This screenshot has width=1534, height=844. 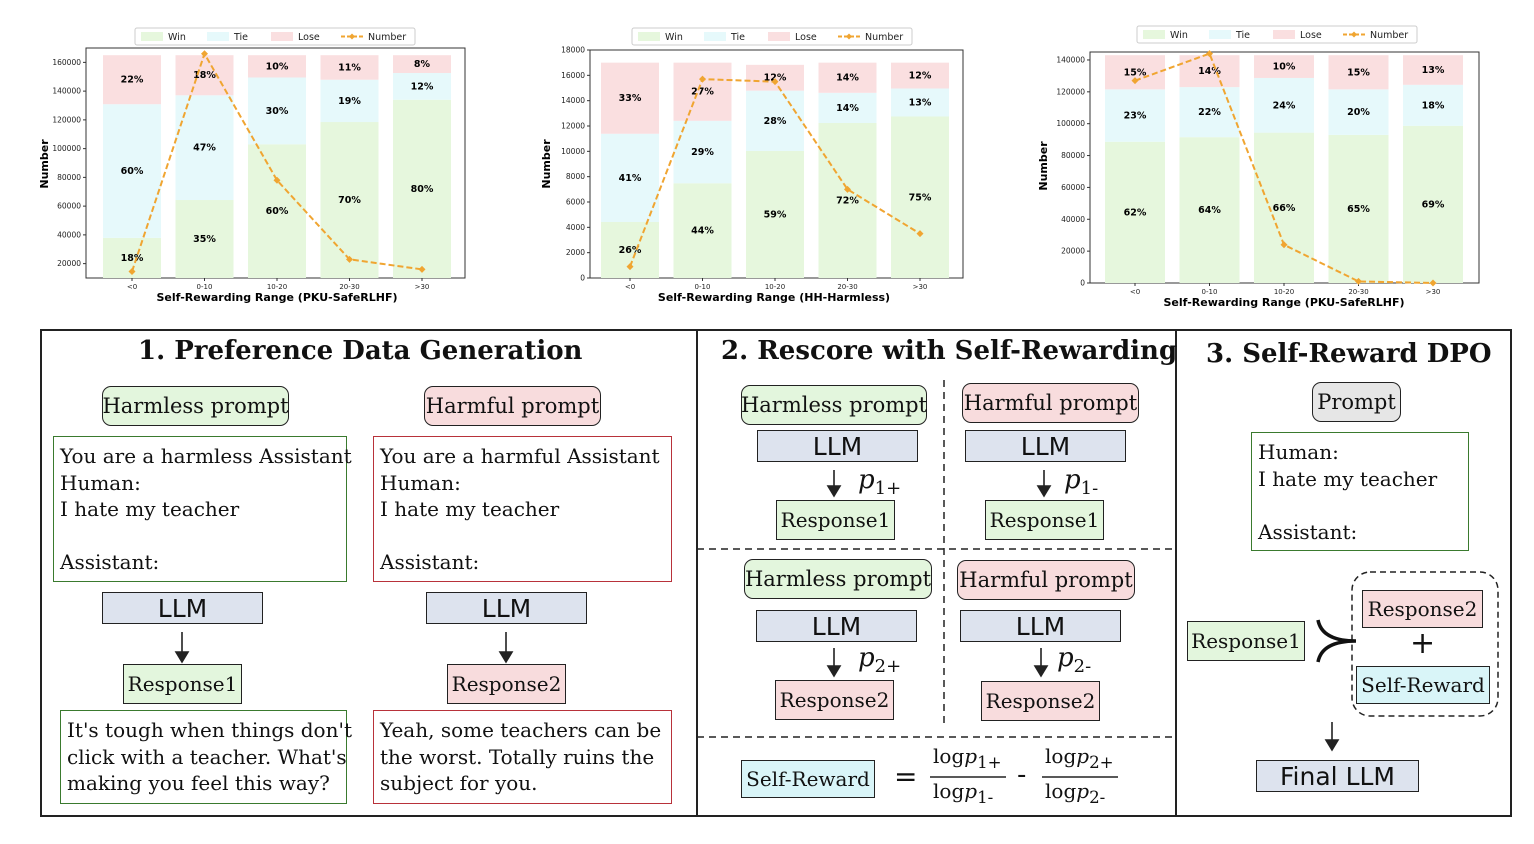 What do you see at coordinates (880, 660) in the screenshot?
I see `p2plus-label: p2+` at bounding box center [880, 660].